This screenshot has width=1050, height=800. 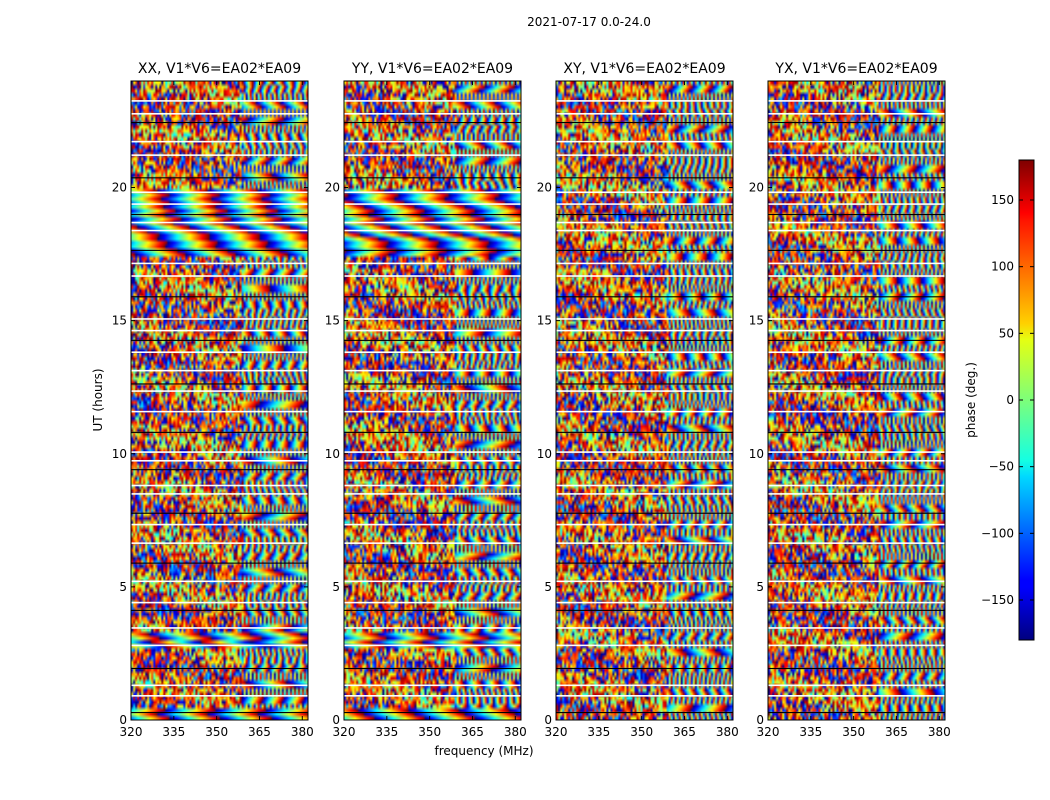 I want to click on colorbar: 150 100 50 0 −50 −100 −150, so click(x=1008, y=400).